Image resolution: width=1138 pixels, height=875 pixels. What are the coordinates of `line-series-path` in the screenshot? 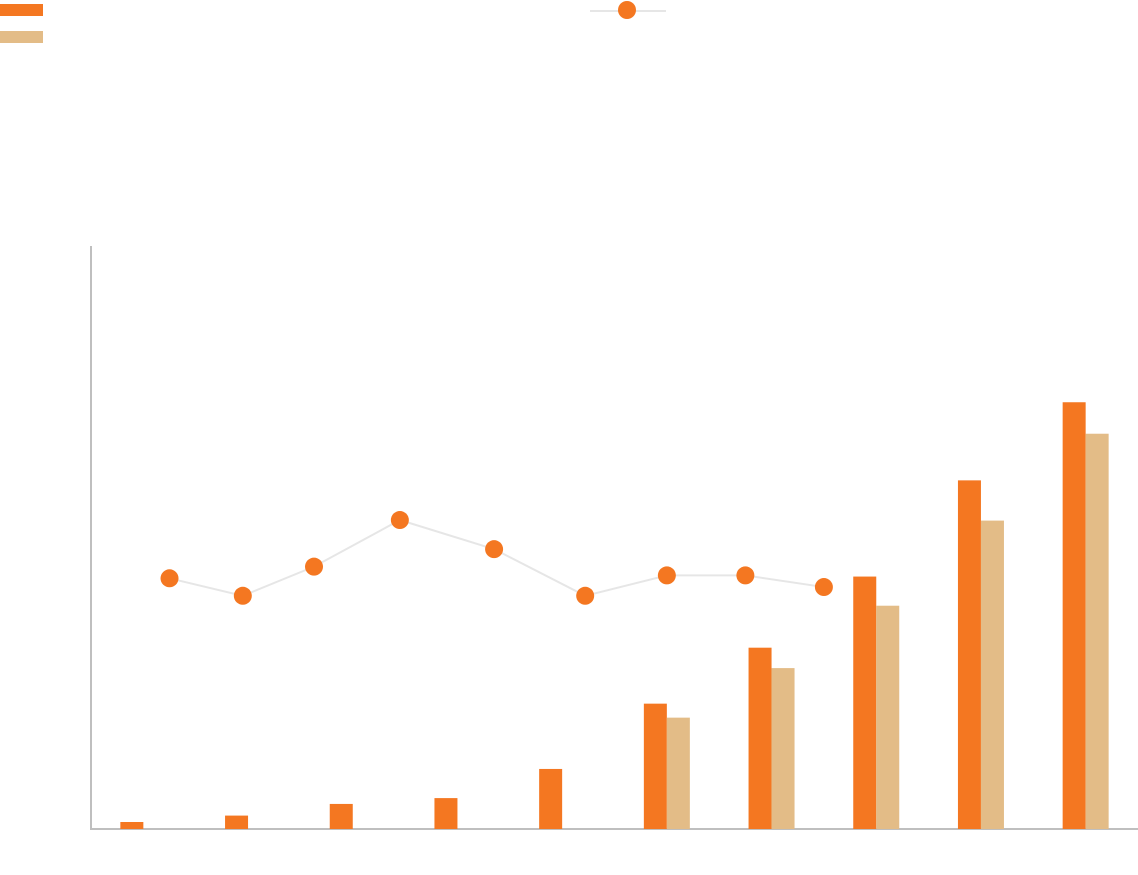 It's located at (497, 557).